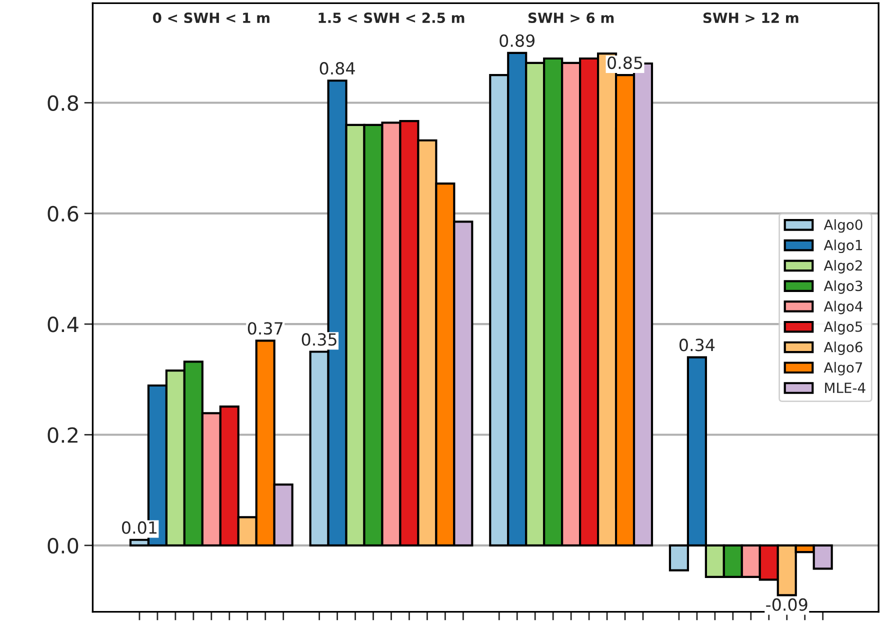 This screenshot has width=883, height=634. I want to click on legend-label: Algo3, so click(843, 287).